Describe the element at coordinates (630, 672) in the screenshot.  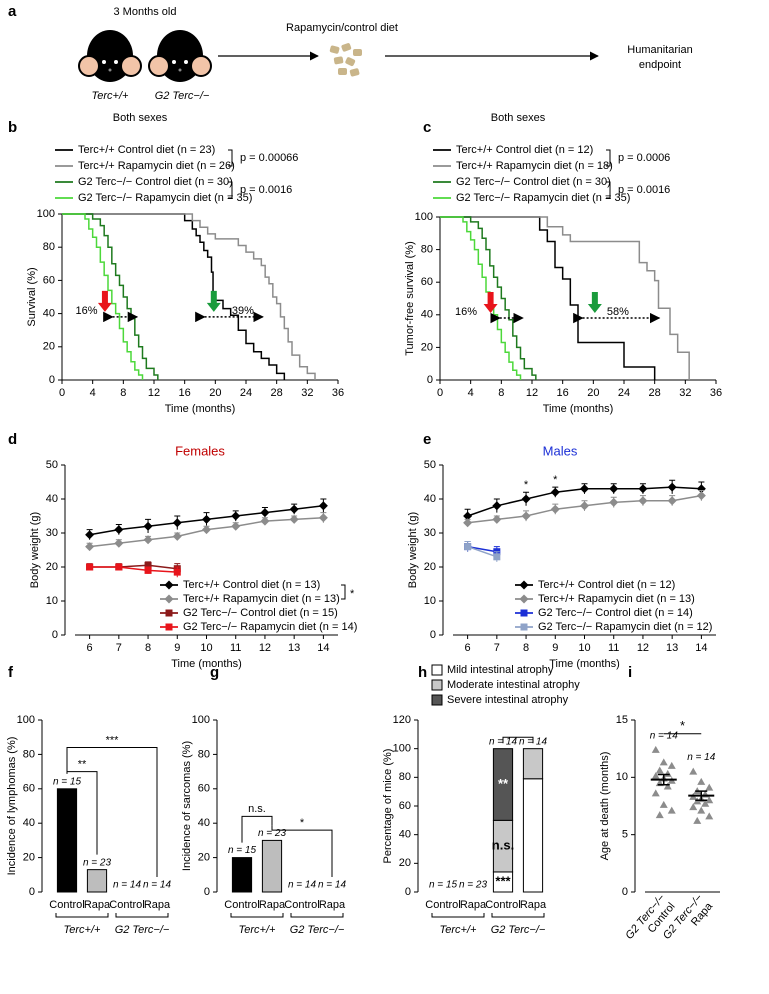
I see `panel-label: i` at that location.